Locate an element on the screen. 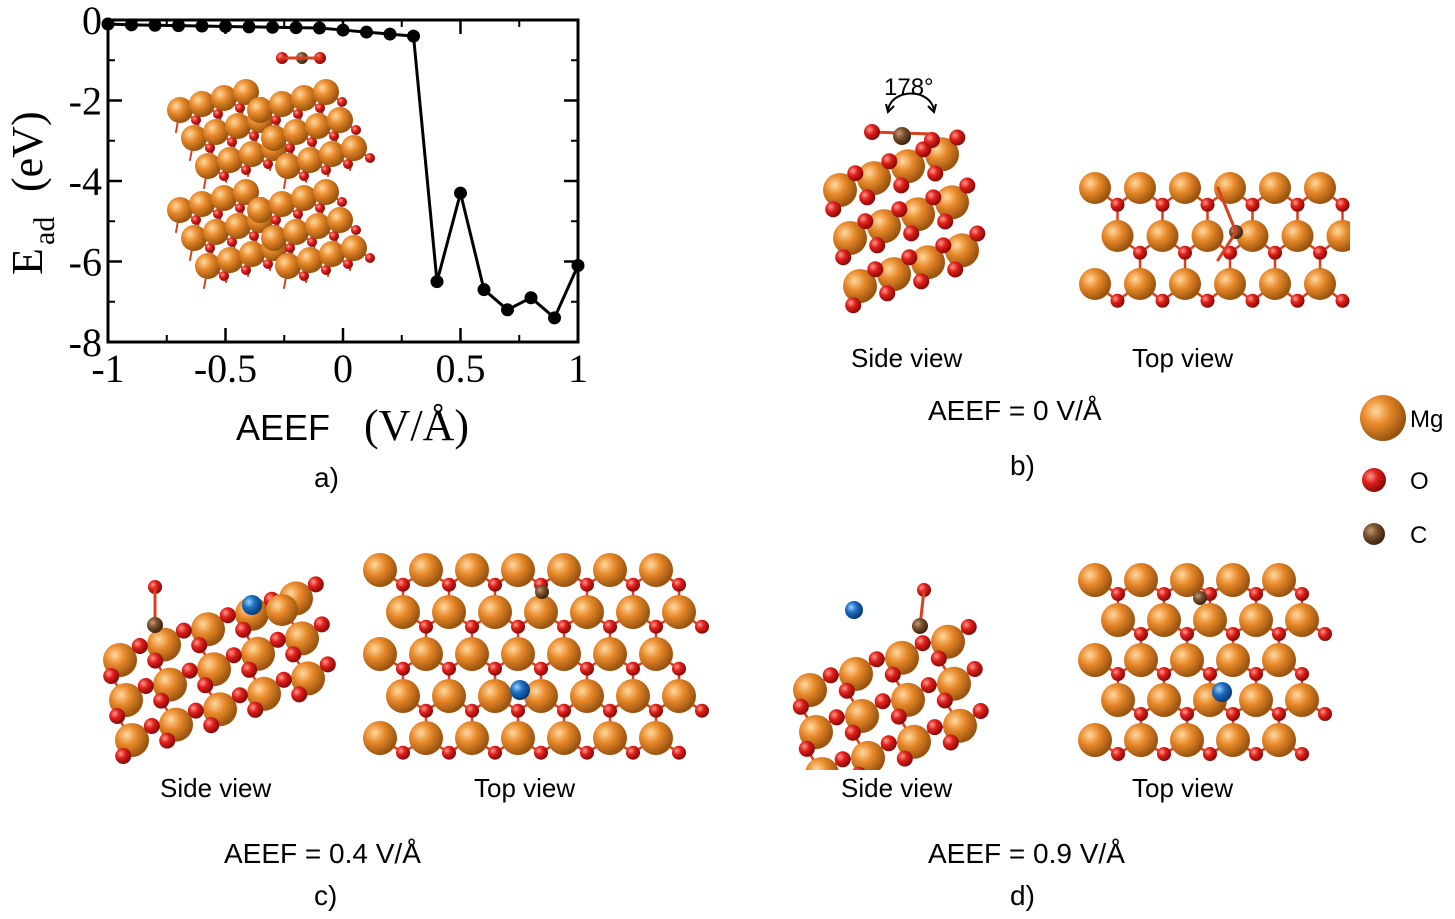  legend-o-marker is located at coordinates (1374, 480).